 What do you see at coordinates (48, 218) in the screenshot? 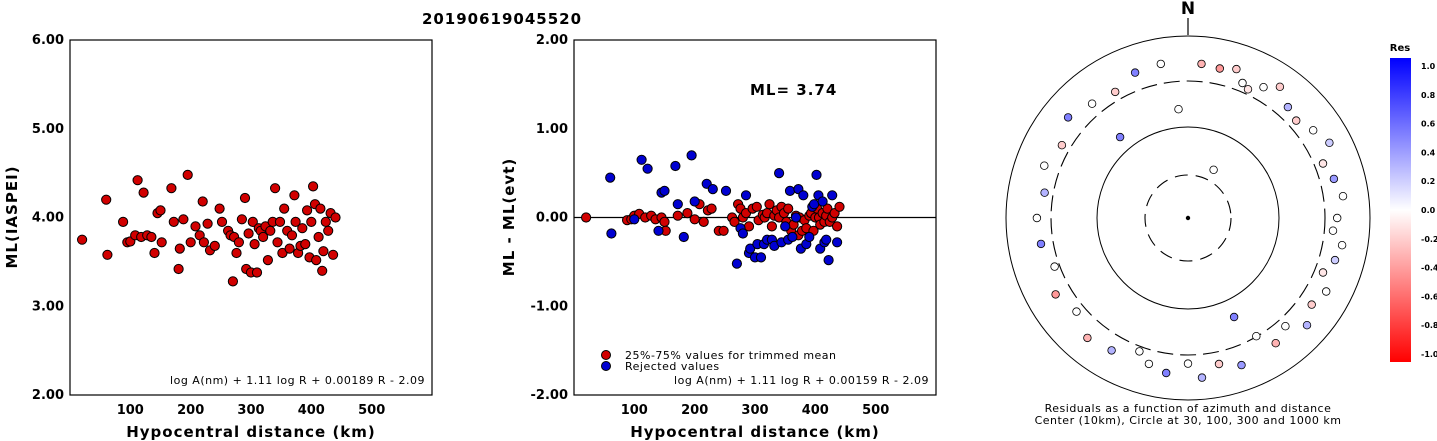
I see `y-tick-labels: 2.00 3.00 4.00 5.00 6.00` at bounding box center [48, 218].